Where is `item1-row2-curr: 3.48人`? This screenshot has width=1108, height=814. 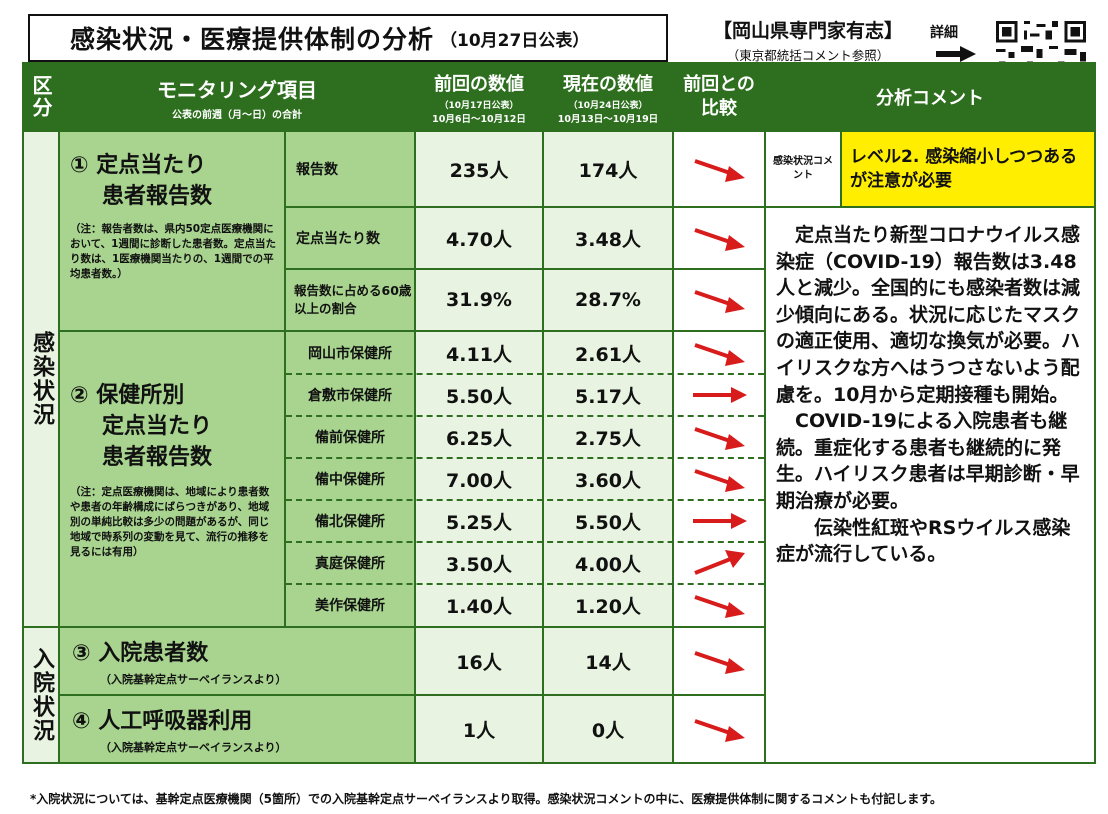
item1-row2-curr: 3.48人 is located at coordinates (608, 238).